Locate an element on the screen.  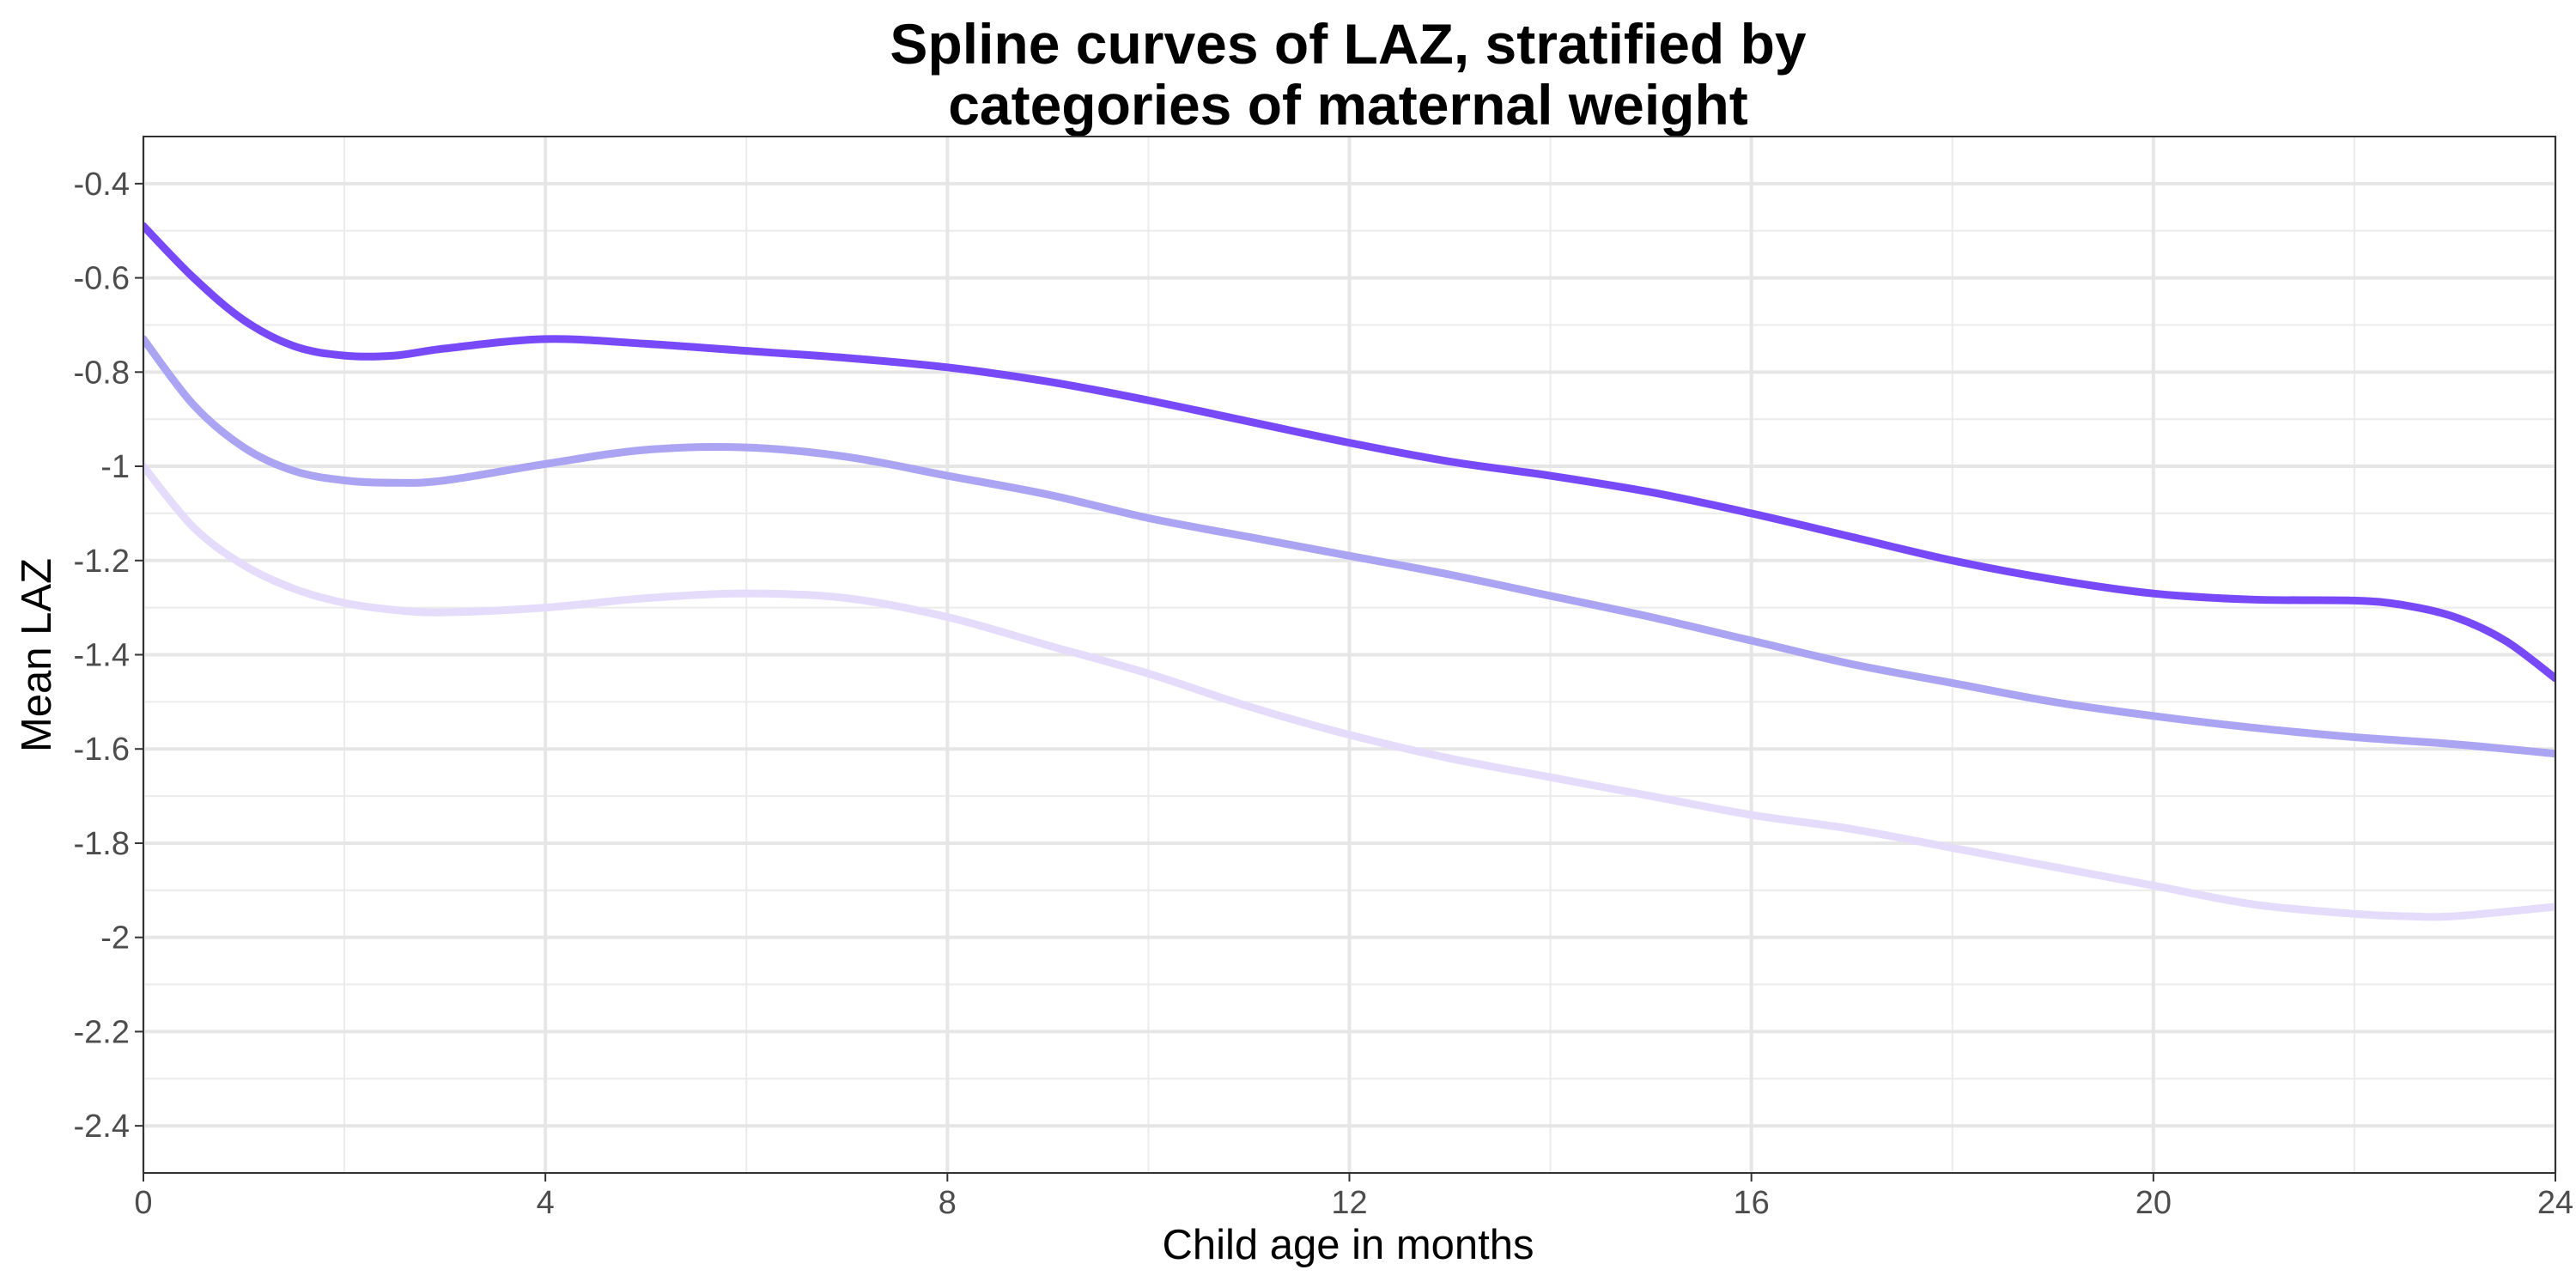
chart-title-line-1: Spline curves of LAZ, stratified by is located at coordinates (1349, 44).